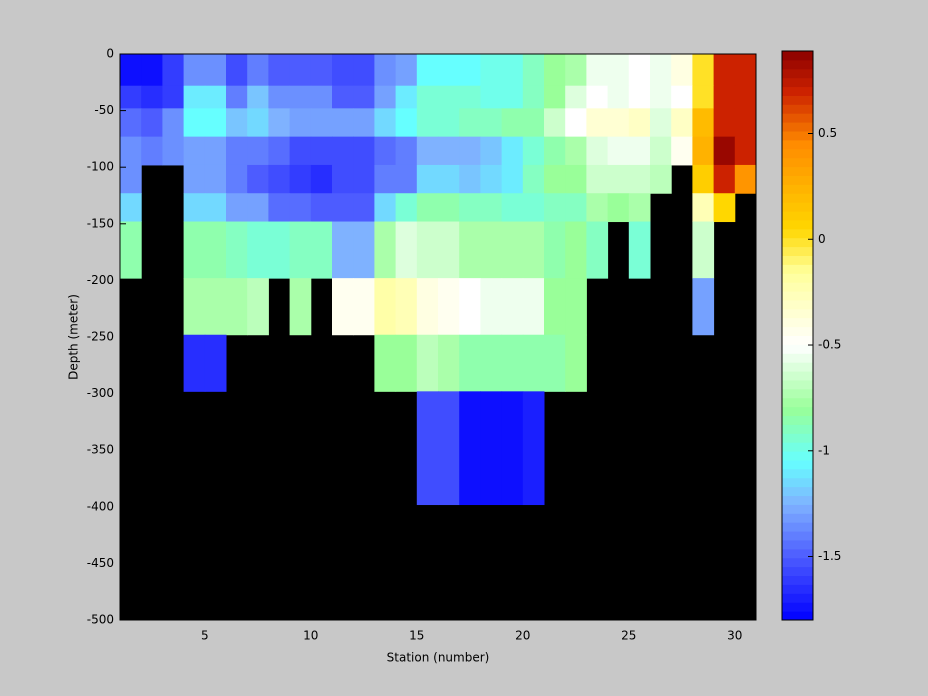  What do you see at coordinates (310, 636) in the screenshot?
I see `x-tick-label: 10` at bounding box center [310, 636].